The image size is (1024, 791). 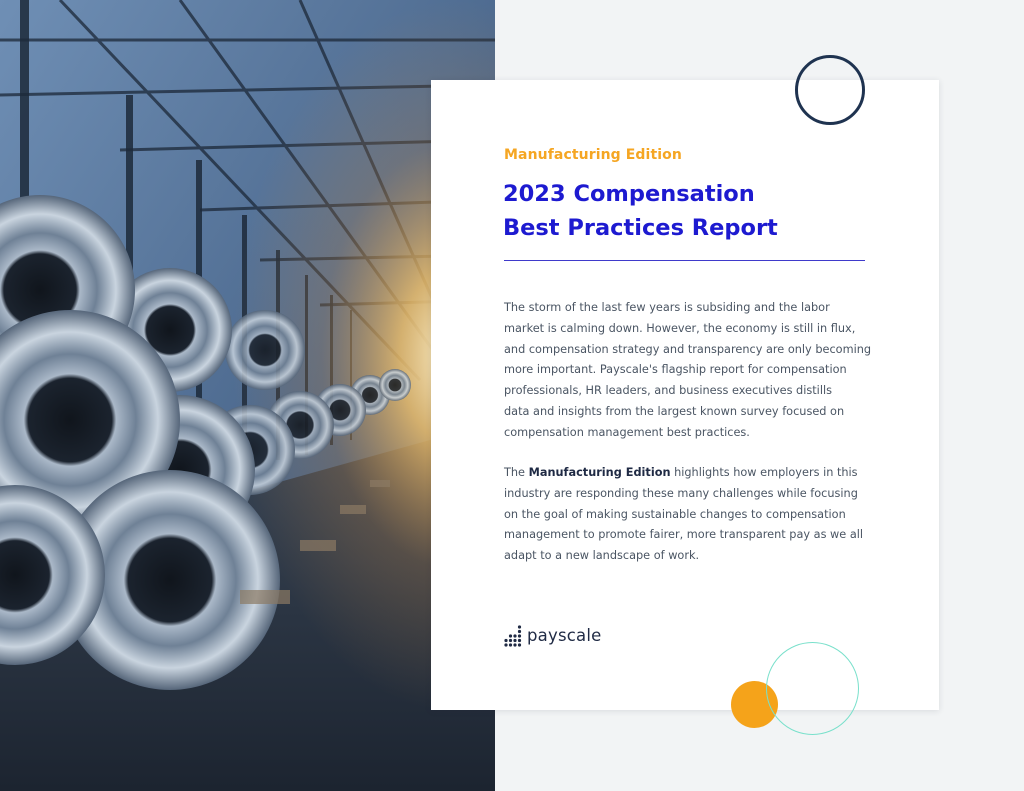 I want to click on decorative-mint-circle, so click(x=812, y=688).